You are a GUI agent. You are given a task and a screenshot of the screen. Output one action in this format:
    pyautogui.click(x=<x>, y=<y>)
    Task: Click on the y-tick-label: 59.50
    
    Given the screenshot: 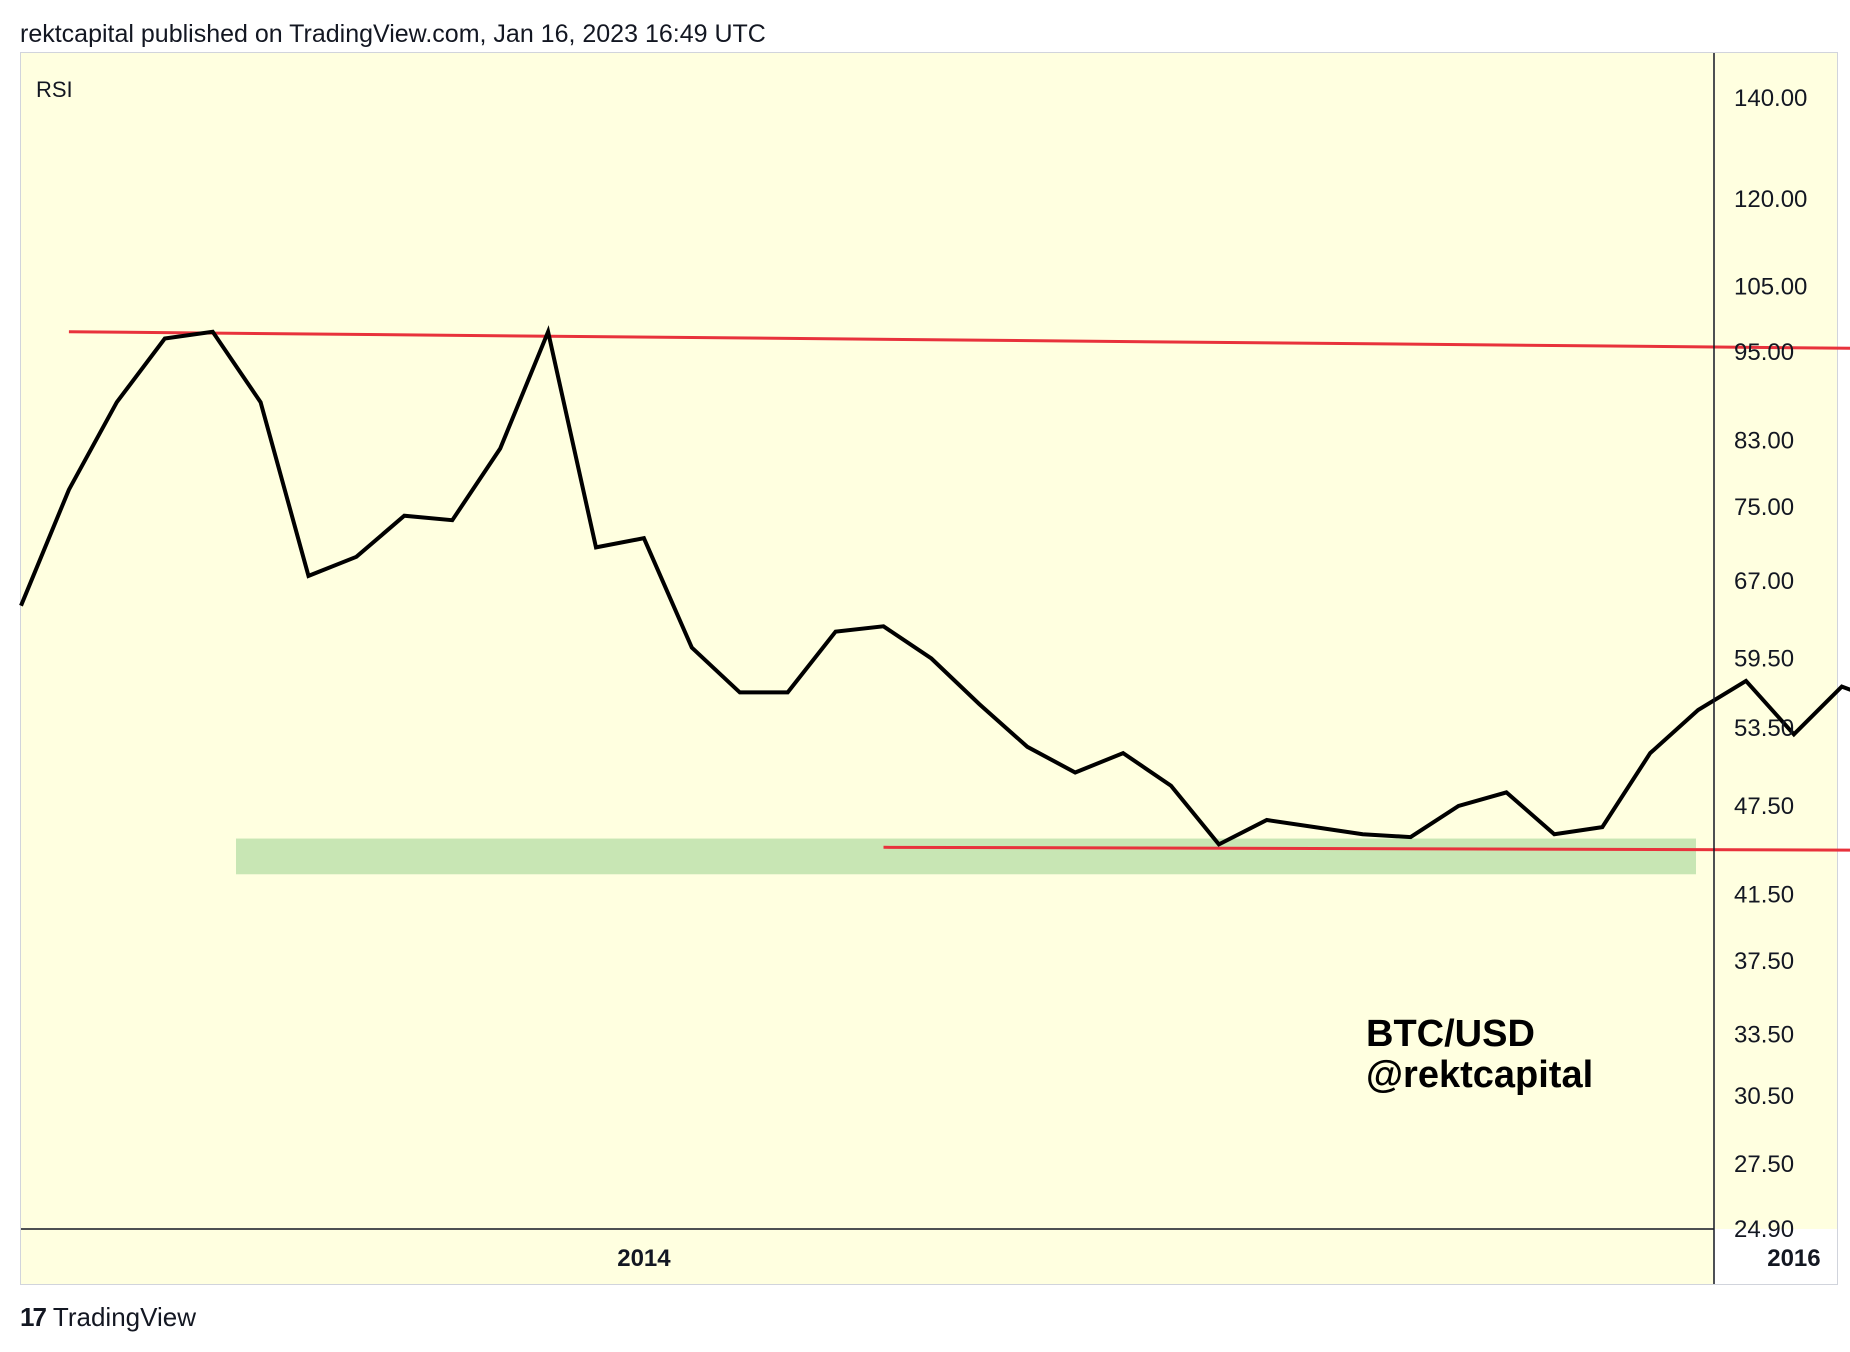 What is the action you would take?
    pyautogui.click(x=1764, y=659)
    